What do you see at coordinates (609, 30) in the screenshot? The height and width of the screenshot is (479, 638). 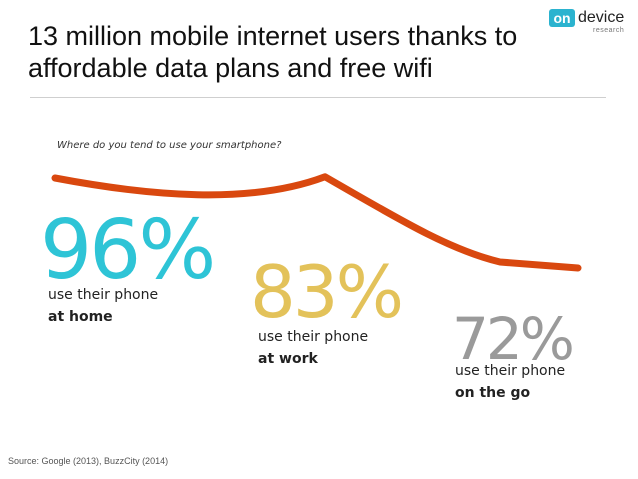 I see `logo-research-text: research` at bounding box center [609, 30].